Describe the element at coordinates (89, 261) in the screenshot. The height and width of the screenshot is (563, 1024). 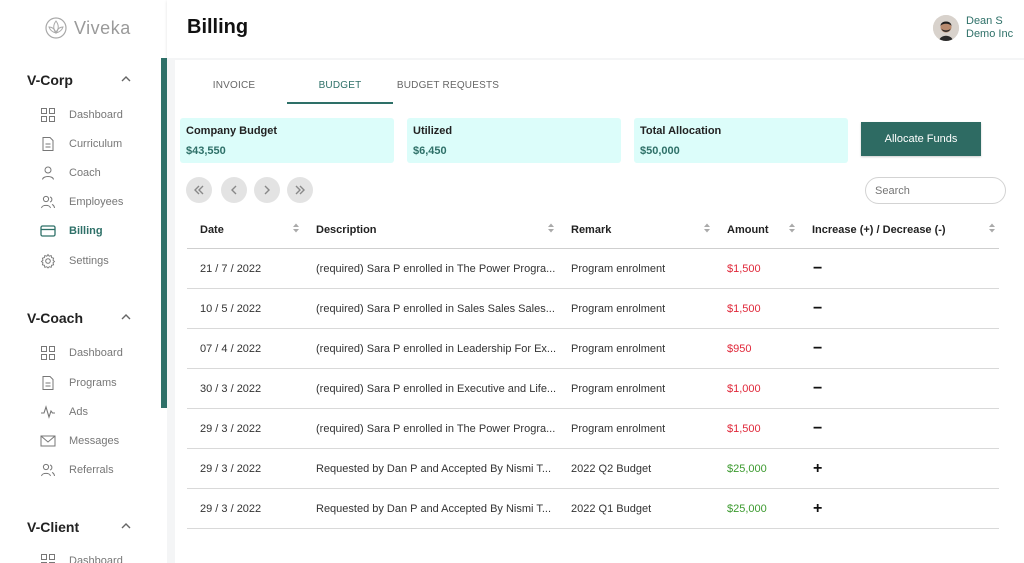
I see `sidebar-item-label: Settings` at that location.